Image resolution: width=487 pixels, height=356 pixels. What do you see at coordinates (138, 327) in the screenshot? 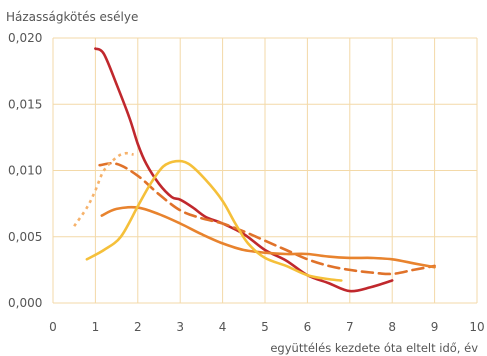
I see `x-tick-label: 2` at bounding box center [138, 327].